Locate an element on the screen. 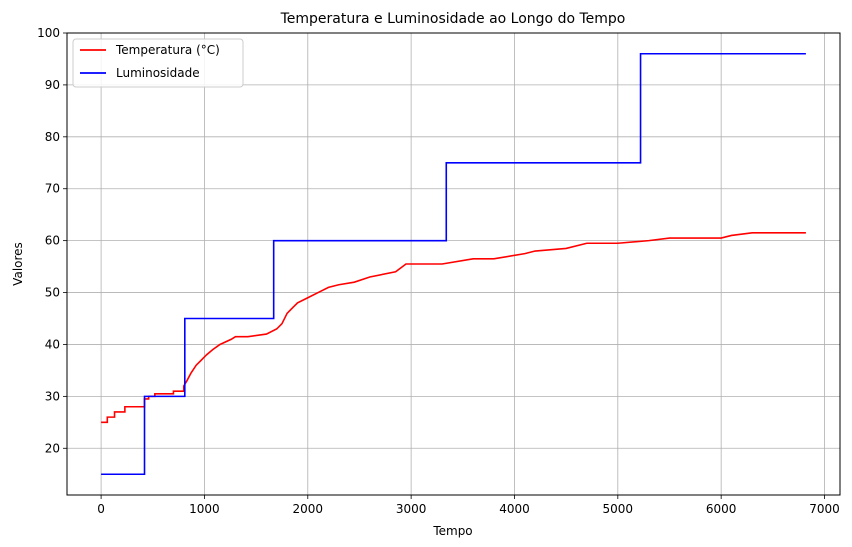  x-tick-label: 7000 is located at coordinates (824, 509).